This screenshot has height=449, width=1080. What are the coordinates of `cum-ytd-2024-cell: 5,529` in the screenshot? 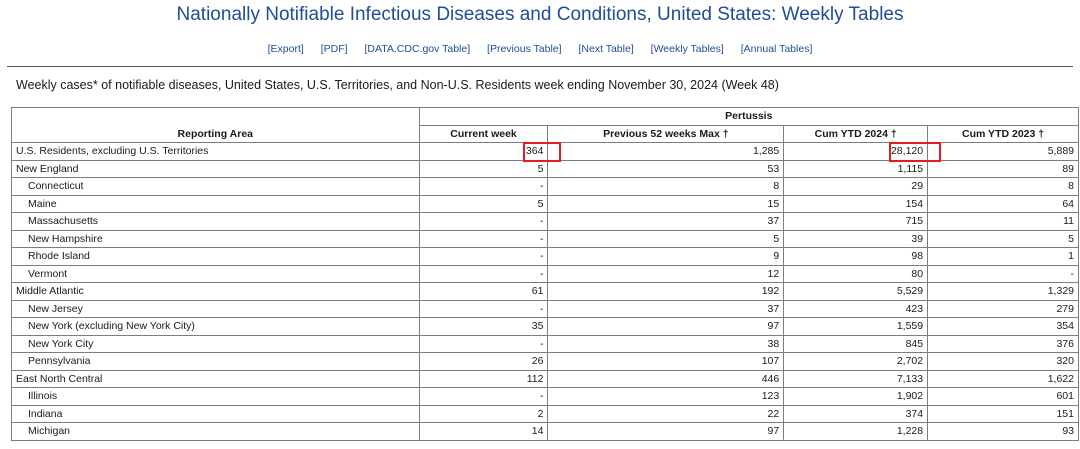 It's located at (856, 291).